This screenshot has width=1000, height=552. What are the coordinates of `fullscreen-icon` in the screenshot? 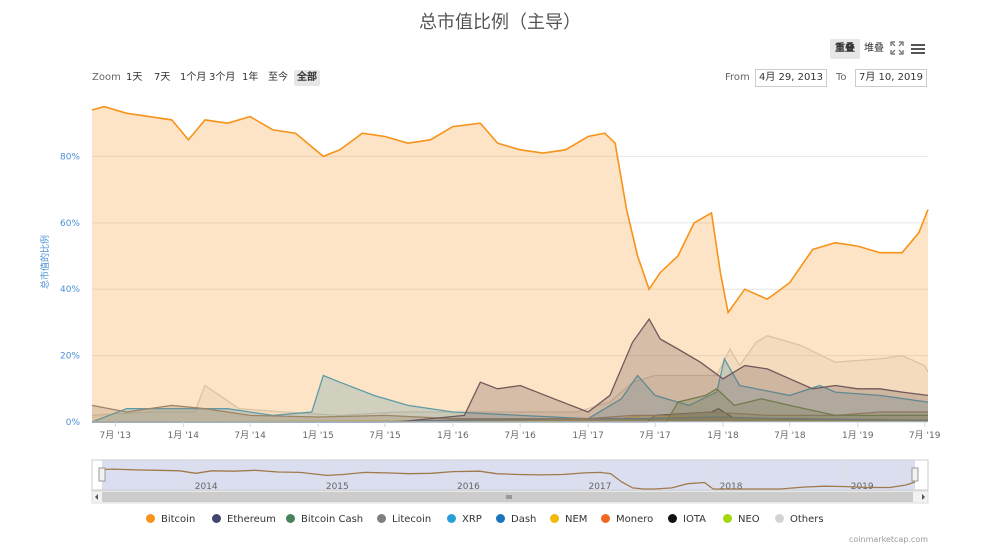 It's located at (897, 48).